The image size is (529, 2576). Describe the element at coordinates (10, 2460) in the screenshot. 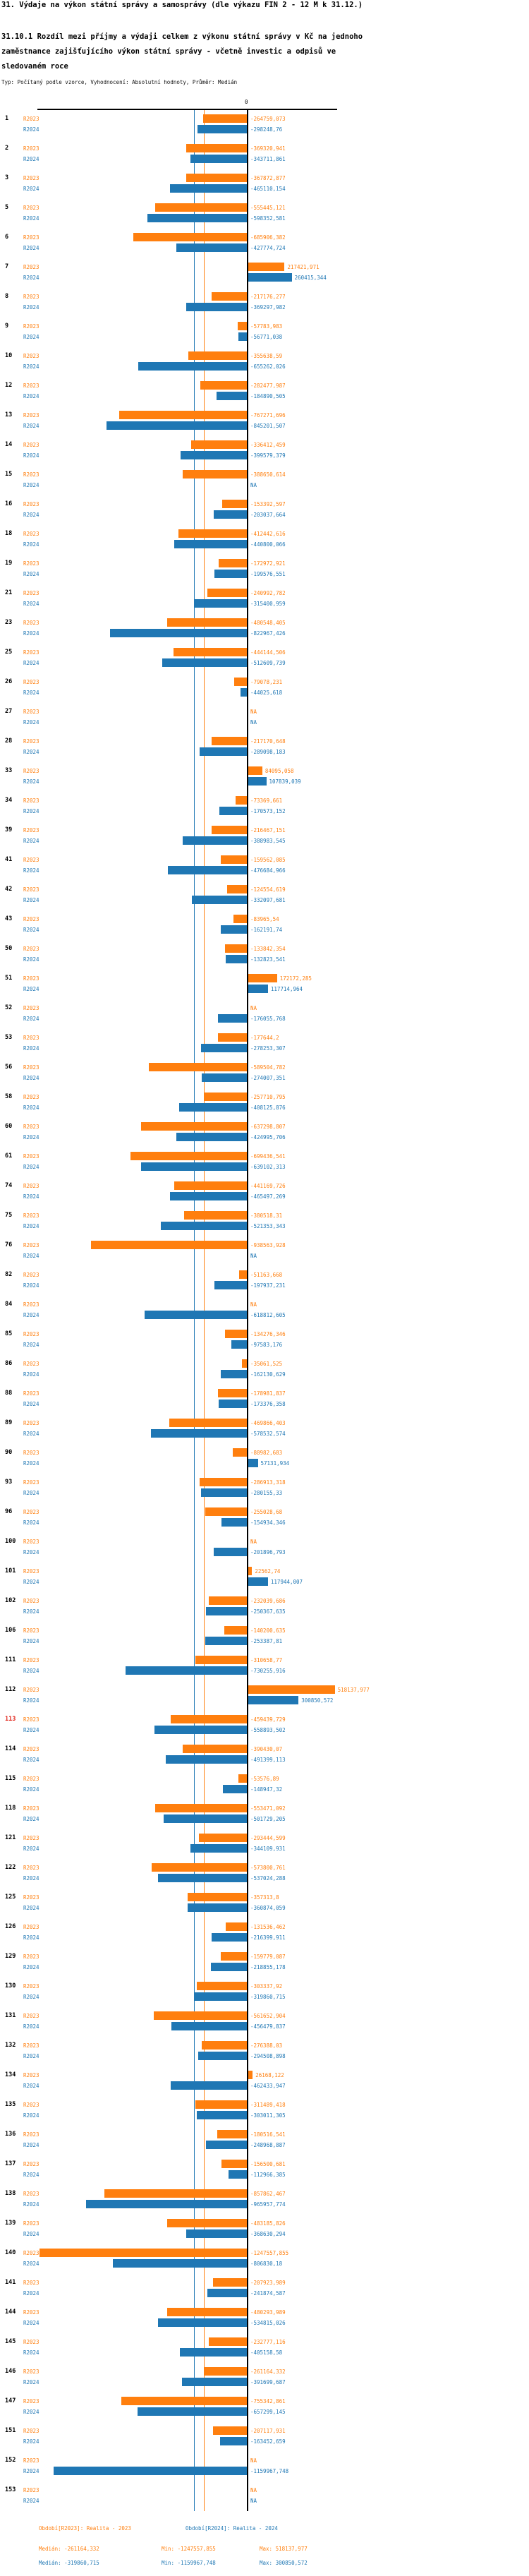

I see `row-number: 152` at that location.